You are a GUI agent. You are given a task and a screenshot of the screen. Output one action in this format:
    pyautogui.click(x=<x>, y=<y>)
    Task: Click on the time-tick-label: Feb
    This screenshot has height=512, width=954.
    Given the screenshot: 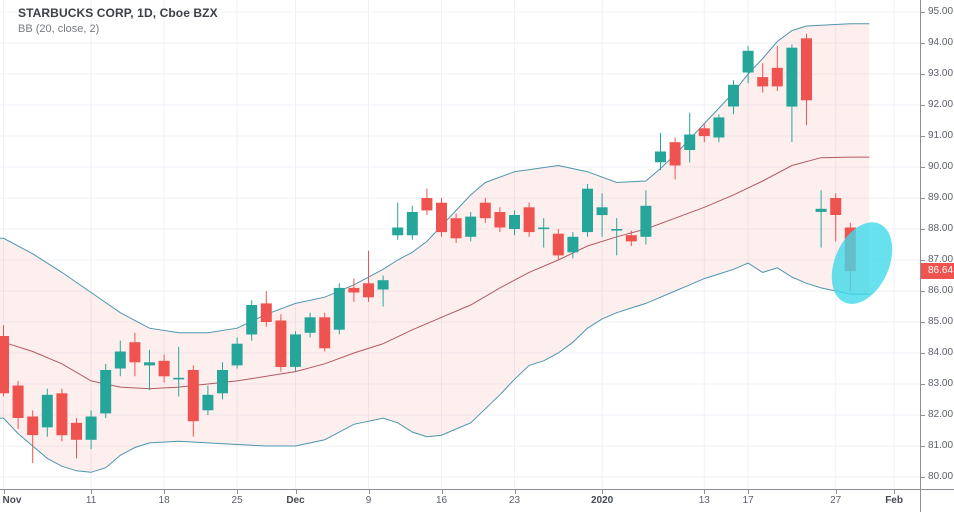 What is the action you would take?
    pyautogui.click(x=894, y=500)
    